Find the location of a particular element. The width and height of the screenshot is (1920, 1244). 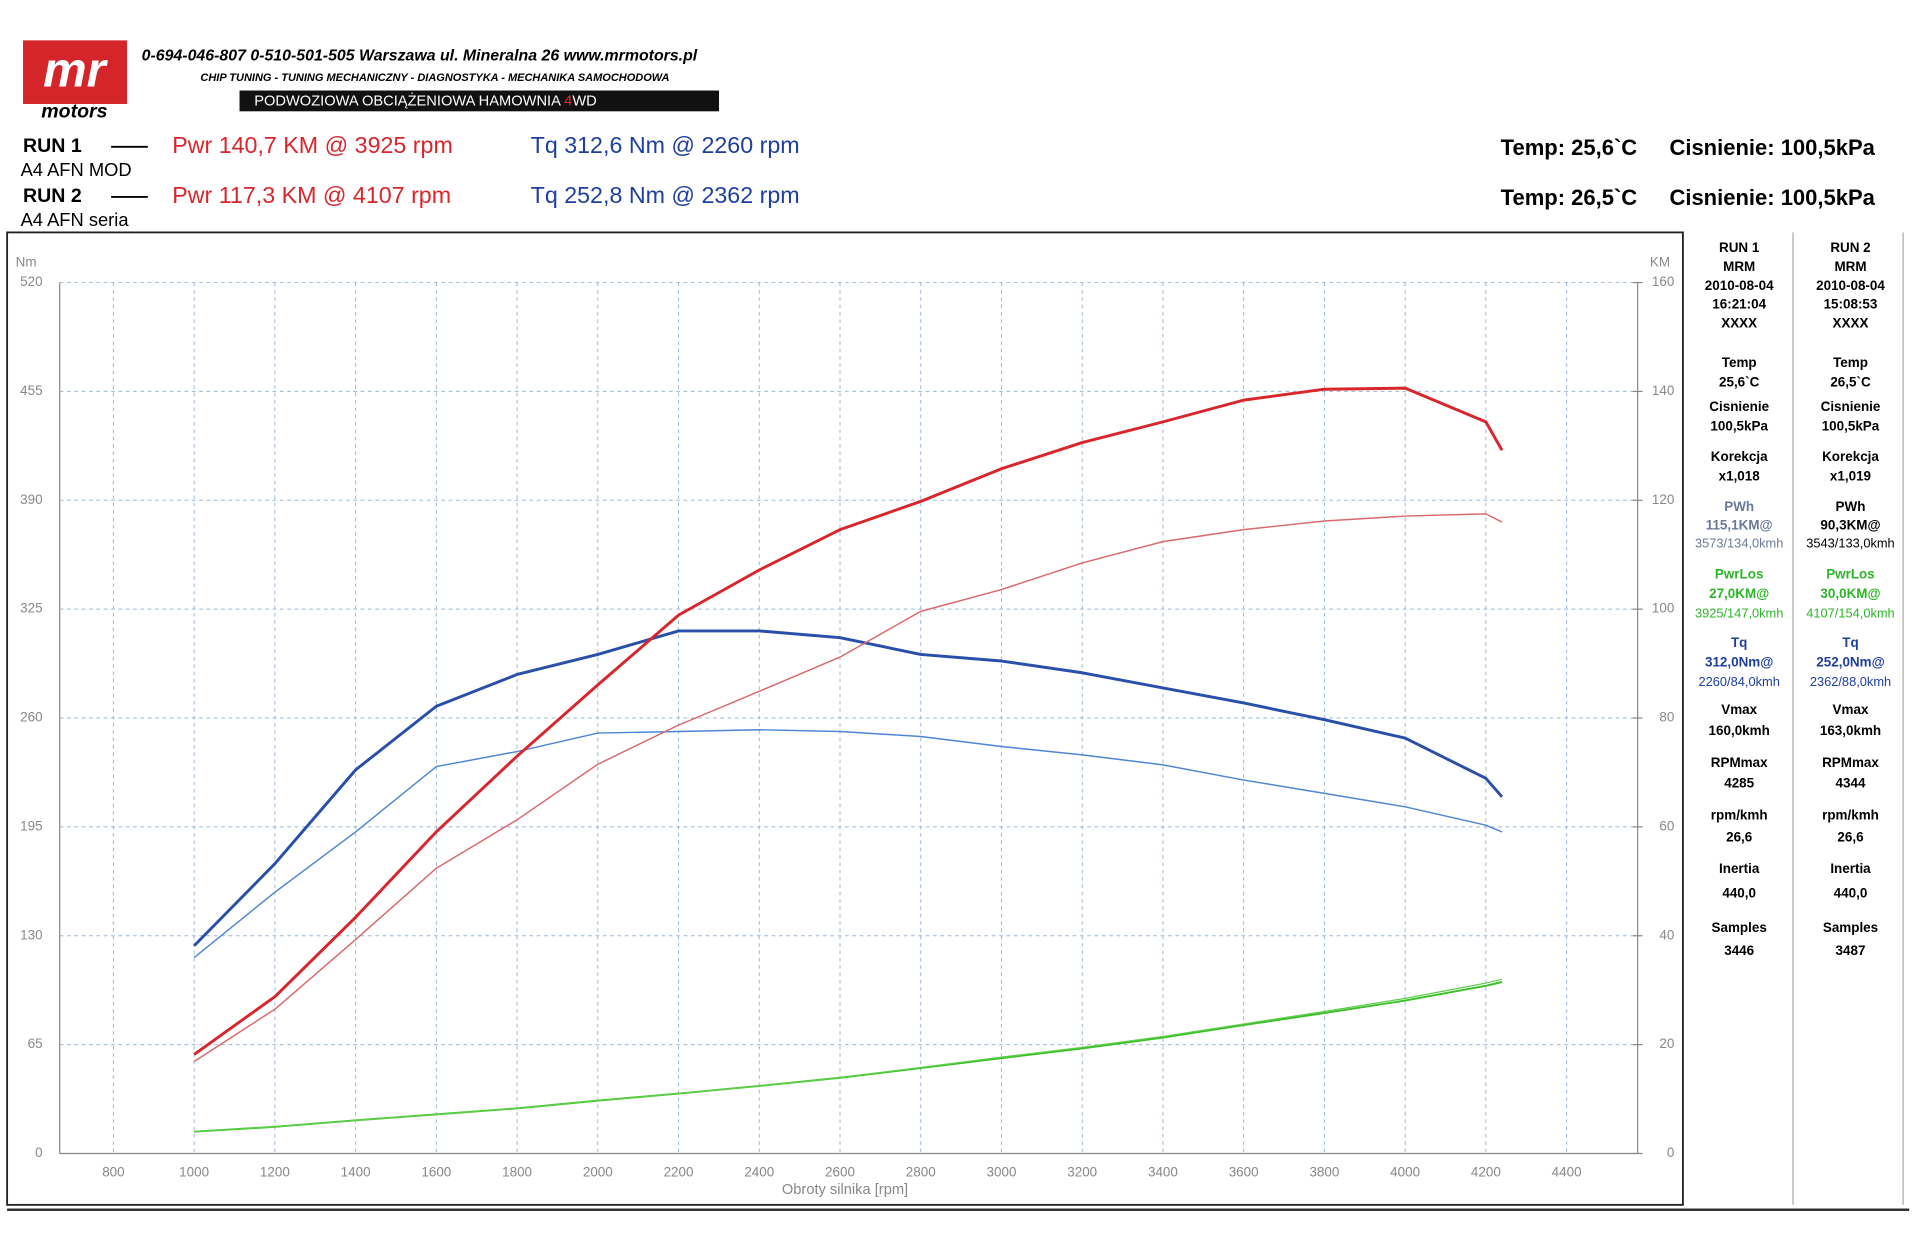

y-tick-label: 325 is located at coordinates (31, 608).